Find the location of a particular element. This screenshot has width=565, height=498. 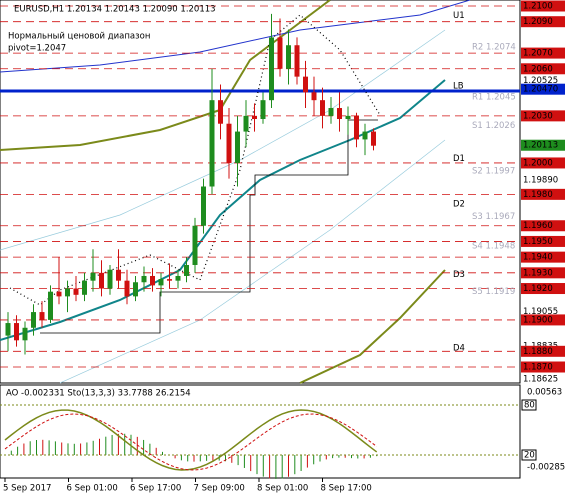

time-label: 8 Sep 17:00 is located at coordinates (346, 489).